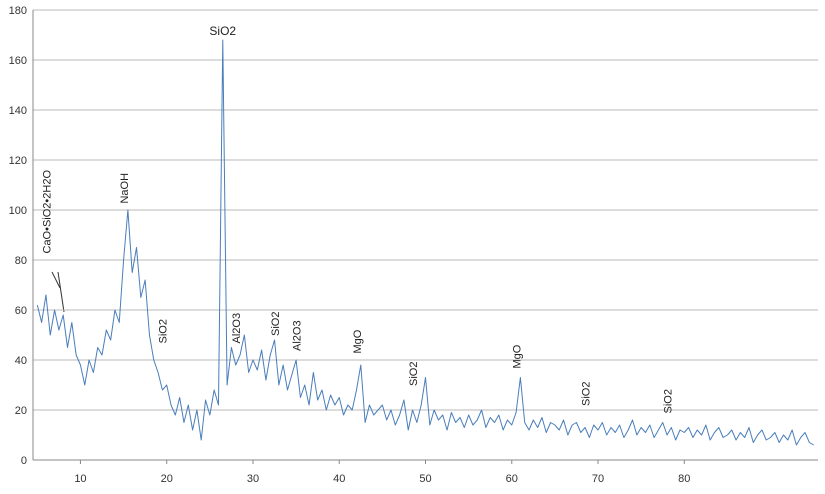  What do you see at coordinates (253, 479) in the screenshot?
I see `x-tick-label: 30` at bounding box center [253, 479].